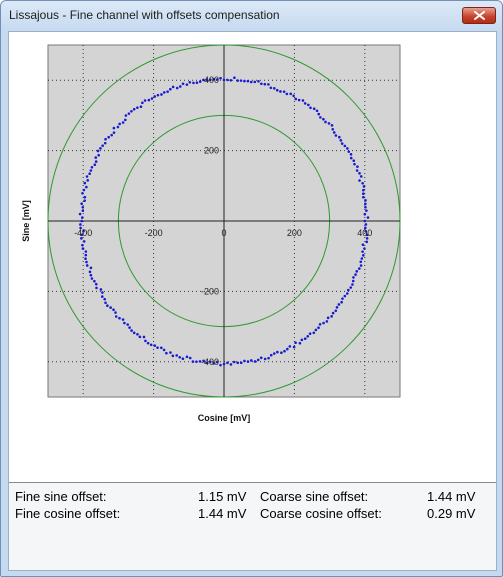 The image size is (503, 577). I want to click on x-tick-label: 0, so click(223, 233).